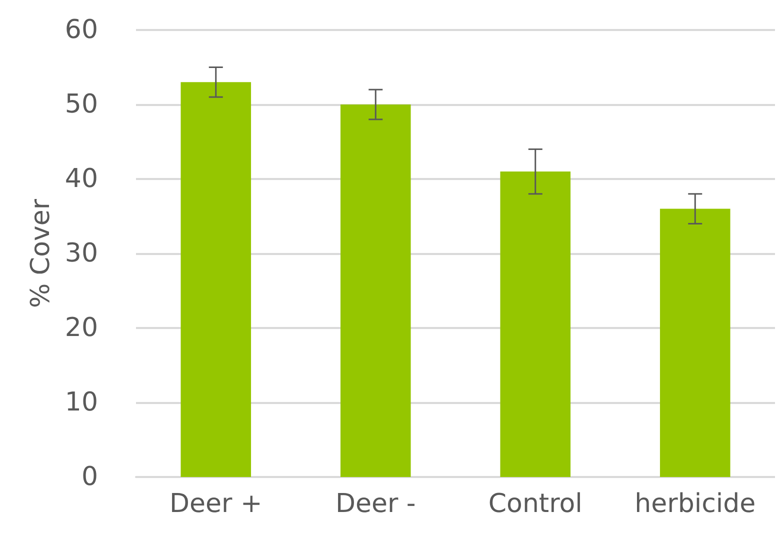 Image resolution: width=783 pixels, height=545 pixels. Describe the element at coordinates (89, 477) in the screenshot. I see `y-tick-label: 0` at that location.